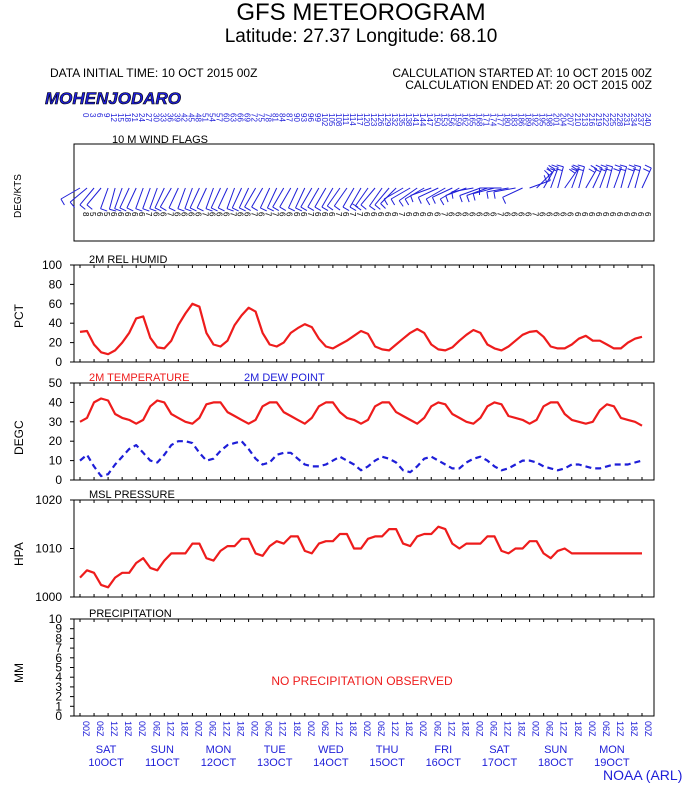 The width and height of the screenshot is (695, 787). Describe the element at coordinates (485, 120) in the screenshot. I see `forecast-hour-label: 171` at that location.